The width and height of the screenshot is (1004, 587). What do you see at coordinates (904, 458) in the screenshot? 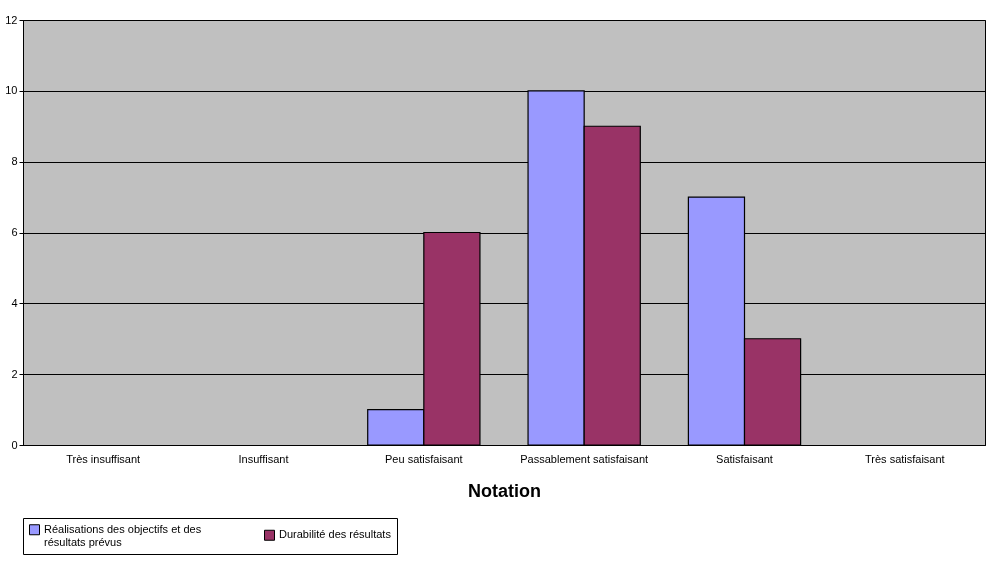
I see `x-tick-label: Très satisfaisant` at bounding box center [904, 458].